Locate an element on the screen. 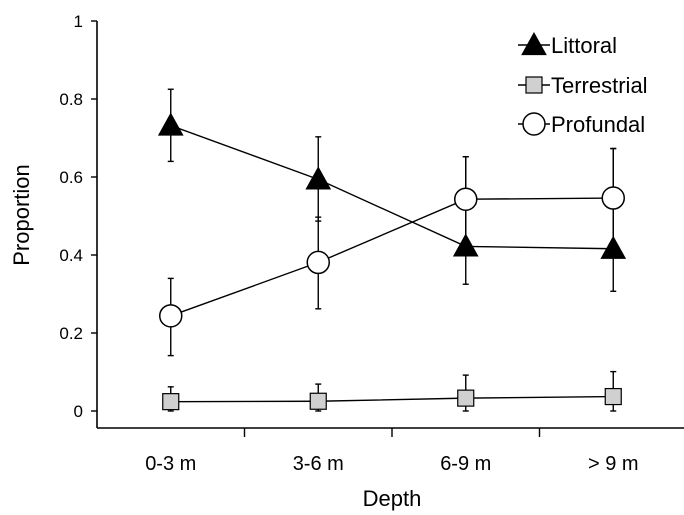  legend-item-profundal: Profundal is located at coordinates (581, 124).